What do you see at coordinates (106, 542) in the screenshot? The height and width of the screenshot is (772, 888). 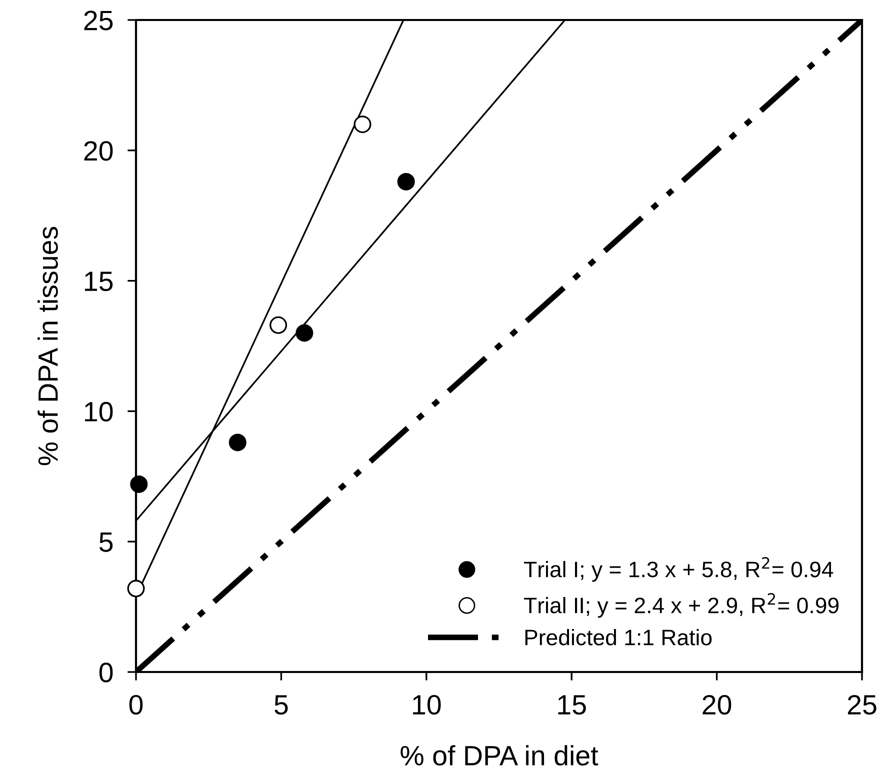 I see `y-tick-label: 5` at bounding box center [106, 542].